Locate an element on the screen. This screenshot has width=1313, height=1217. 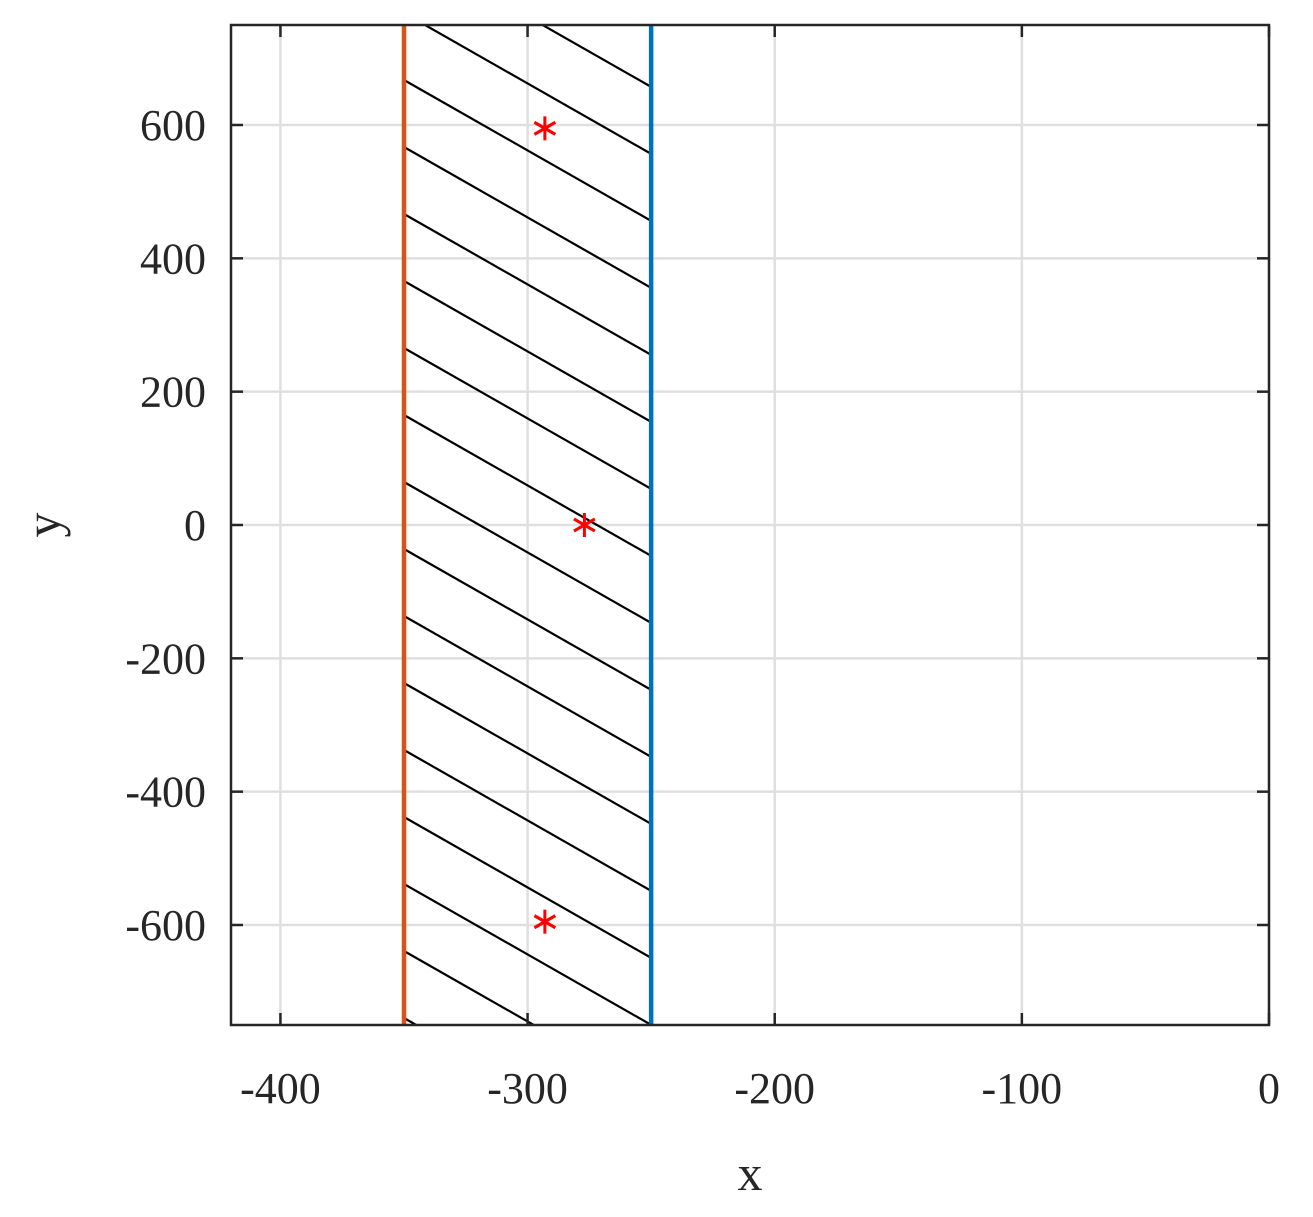
x-tick-label: -400 is located at coordinates (280, 1088).